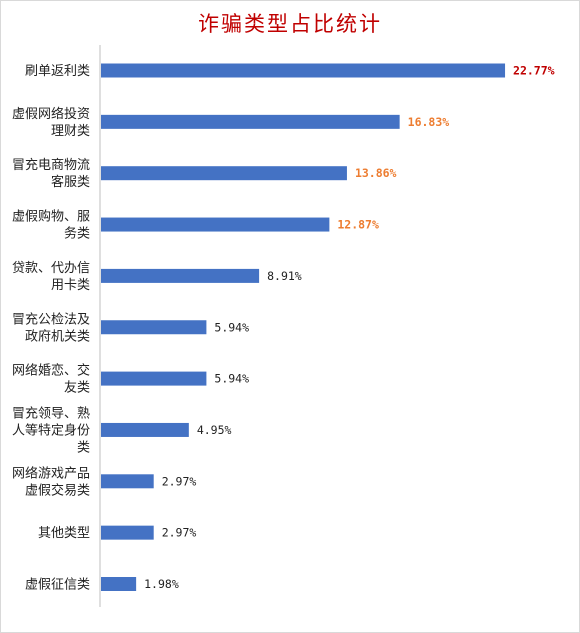 This screenshot has width=580, height=633. What do you see at coordinates (51, 473) in the screenshot?
I see `category-label: 网络游戏产品` at bounding box center [51, 473].